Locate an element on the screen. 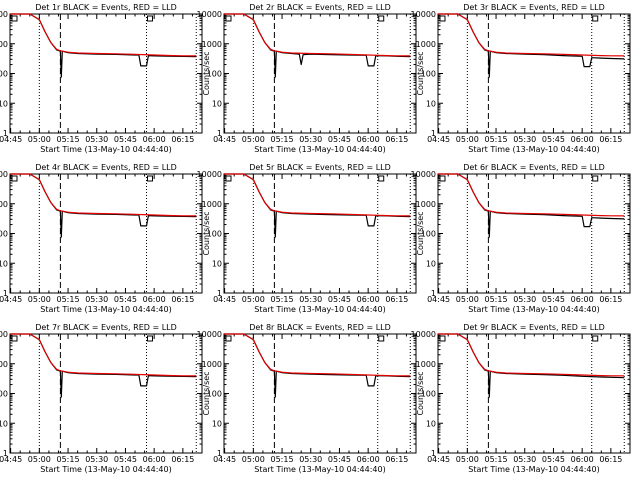 Image resolution: width=640 pixels, height=484 pixels. panel-title: Det 3r BLACK = Events, RED = LLD is located at coordinates (534, 7).